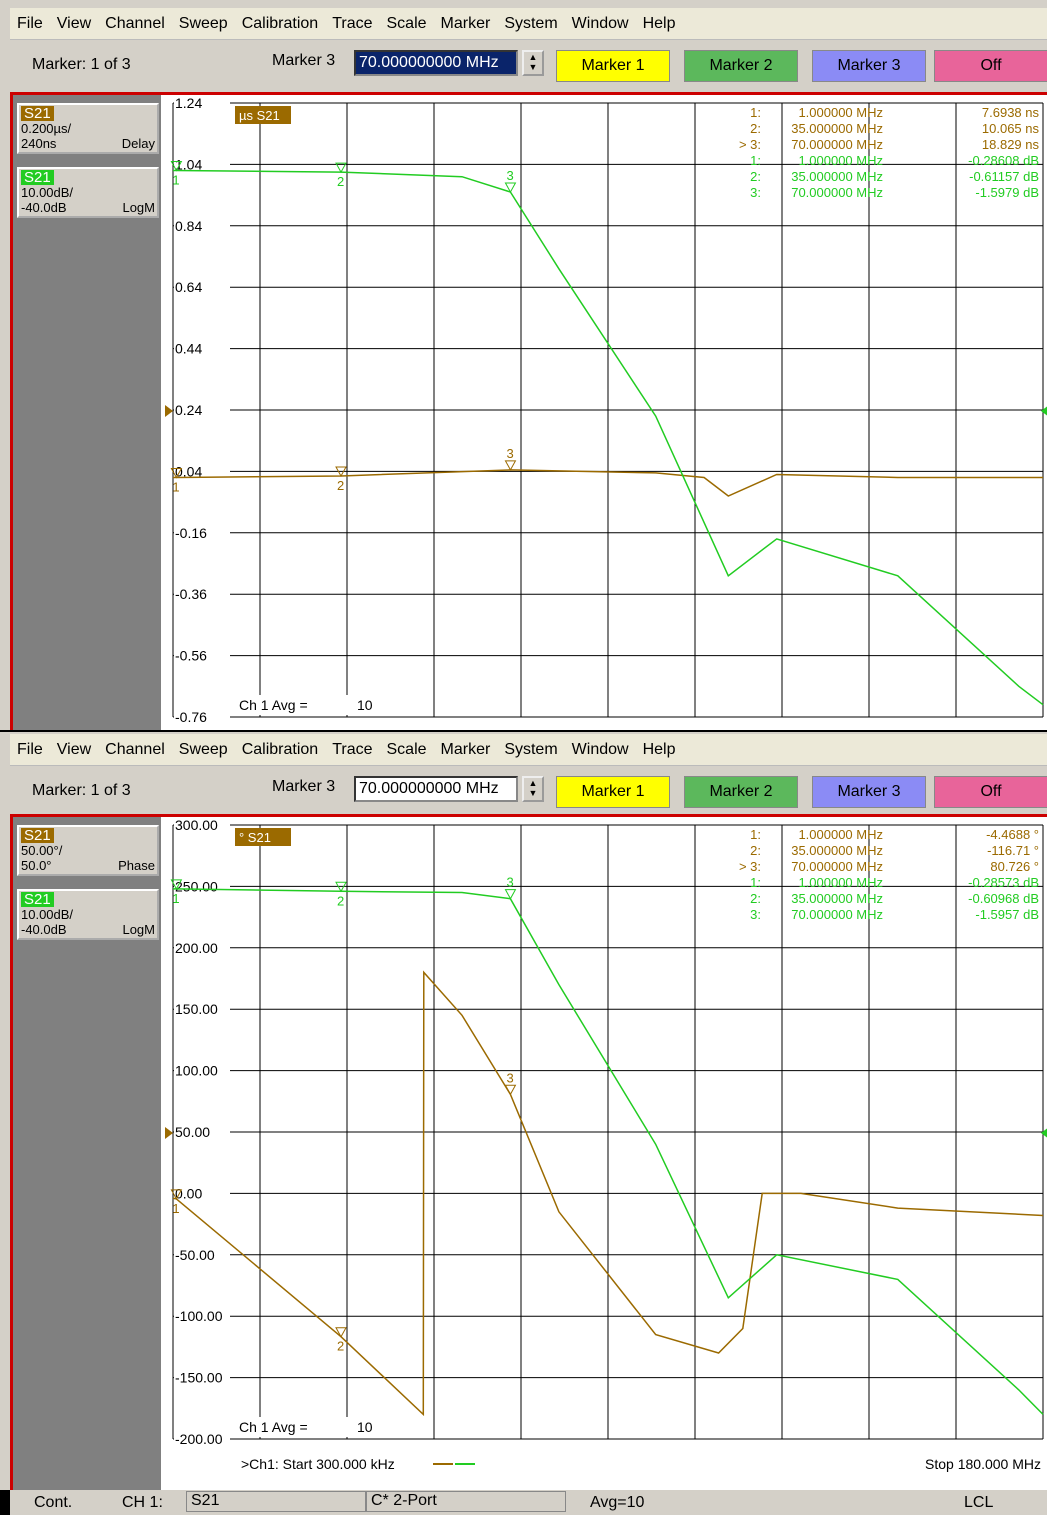  Describe the element at coordinates (755, 914) in the screenshot. I see `marker-readout-index: 3:` at that location.